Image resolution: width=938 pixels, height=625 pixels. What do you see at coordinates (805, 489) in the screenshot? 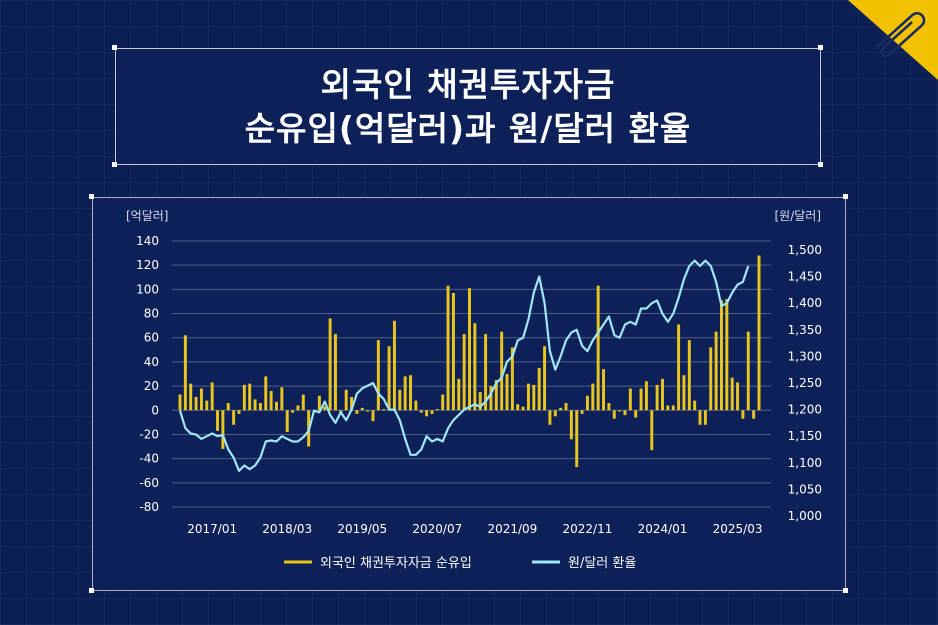
I see `right-tick-label: 1,050` at bounding box center [805, 489].